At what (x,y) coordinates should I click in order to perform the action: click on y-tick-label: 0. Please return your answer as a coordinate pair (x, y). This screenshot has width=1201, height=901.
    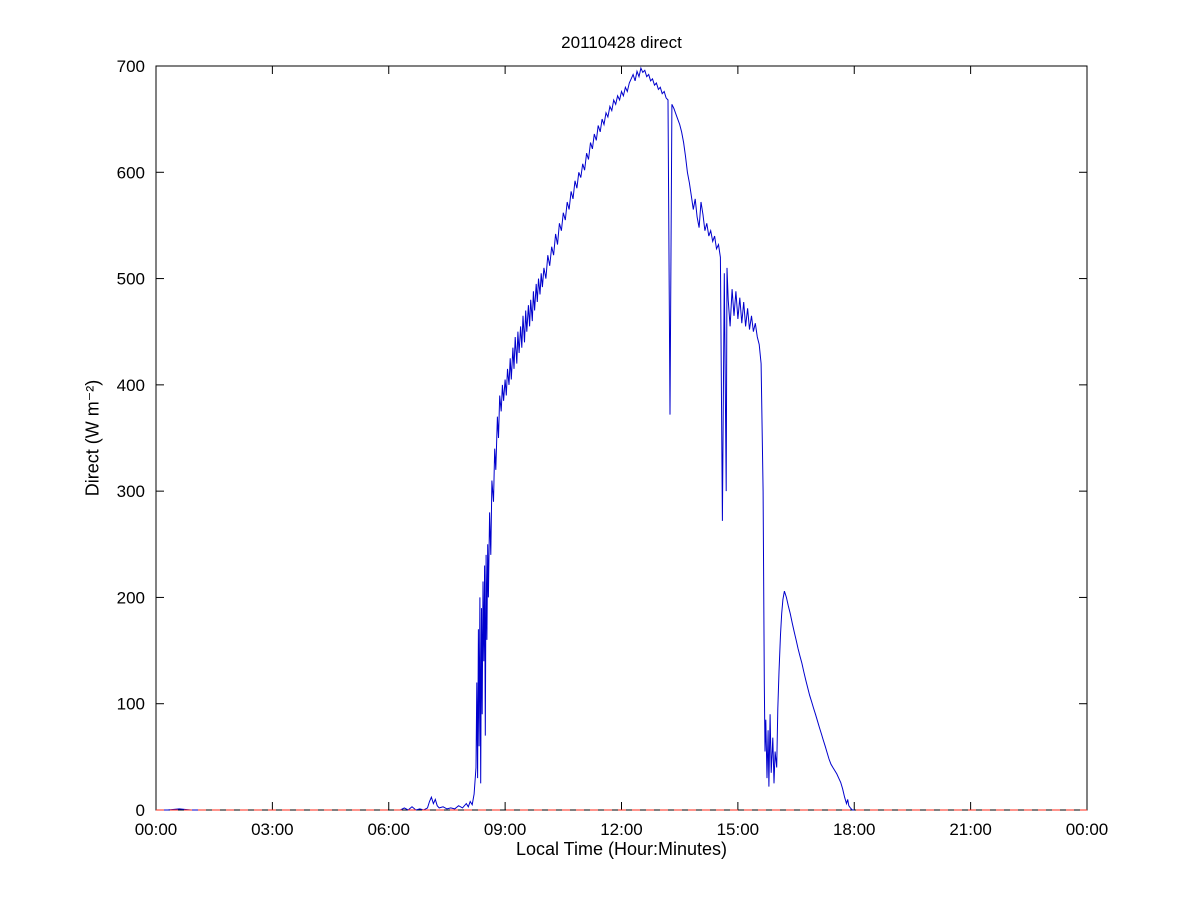
    Looking at the image, I should click on (140, 810).